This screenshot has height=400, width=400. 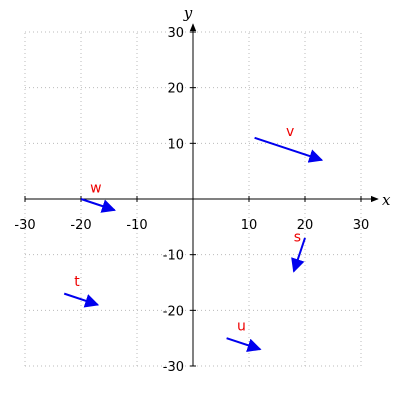 I want to click on y-axis-label: y, so click(x=188, y=13).